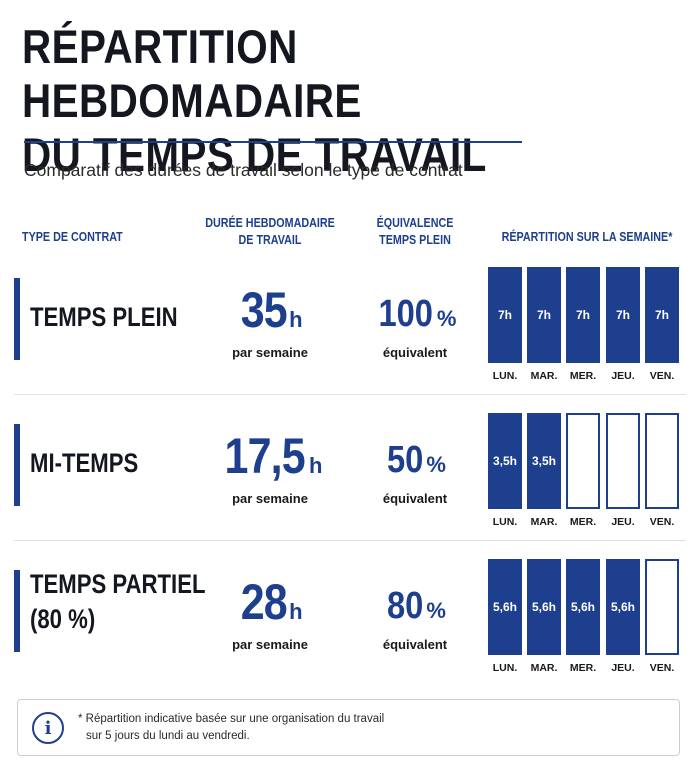 This screenshot has height=768, width=699. I want to click on weekly-hours: 17,5 h, so click(270, 456).